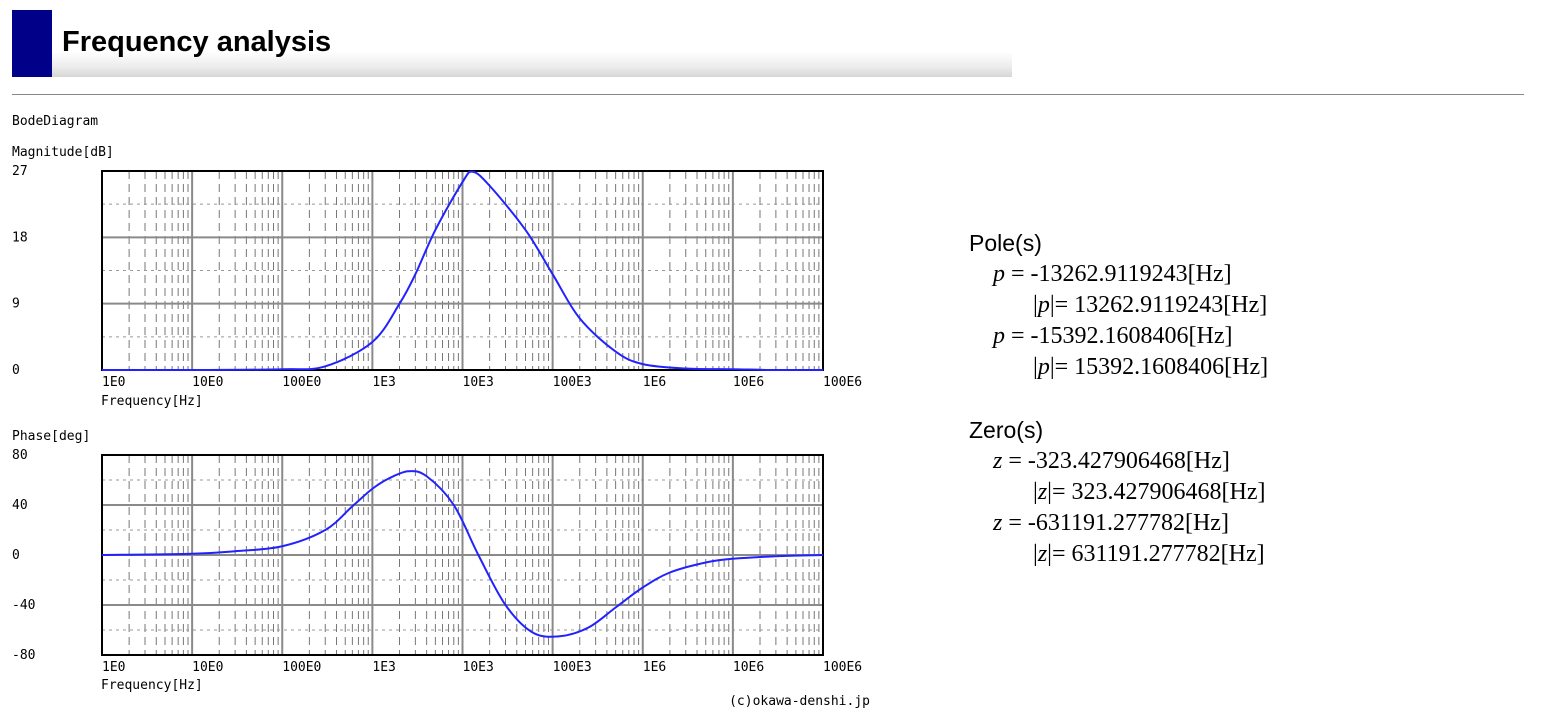 Image resolution: width=1546 pixels, height=718 pixels. I want to click on magnitude-plot-frame, so click(462, 270).